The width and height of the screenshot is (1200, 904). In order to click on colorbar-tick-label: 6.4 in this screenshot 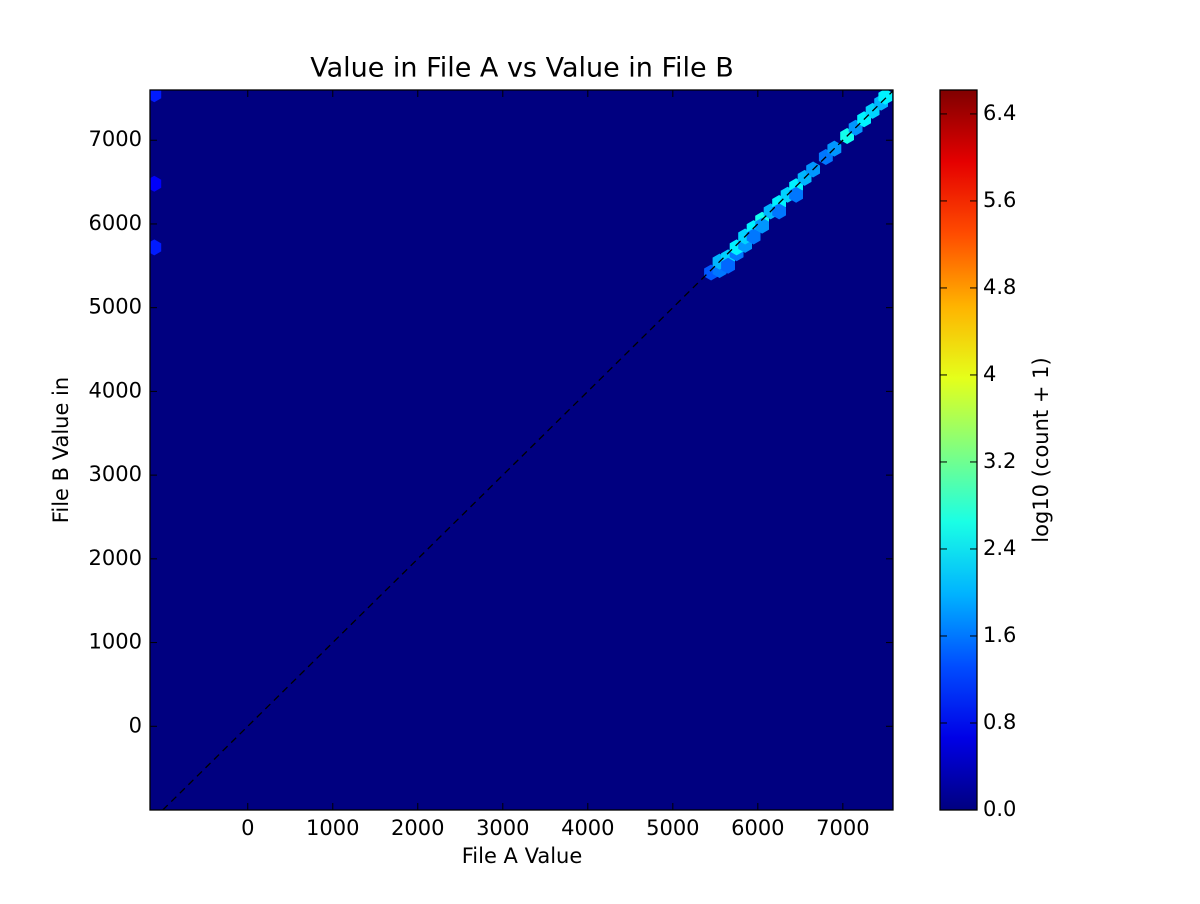, I will do `click(999, 113)`.